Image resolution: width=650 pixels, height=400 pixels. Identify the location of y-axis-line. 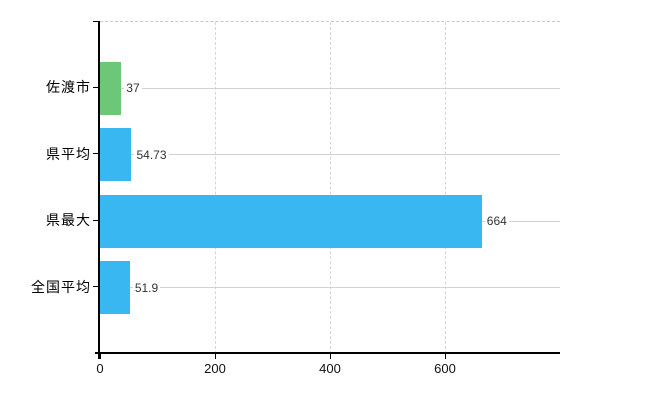
(99, 190).